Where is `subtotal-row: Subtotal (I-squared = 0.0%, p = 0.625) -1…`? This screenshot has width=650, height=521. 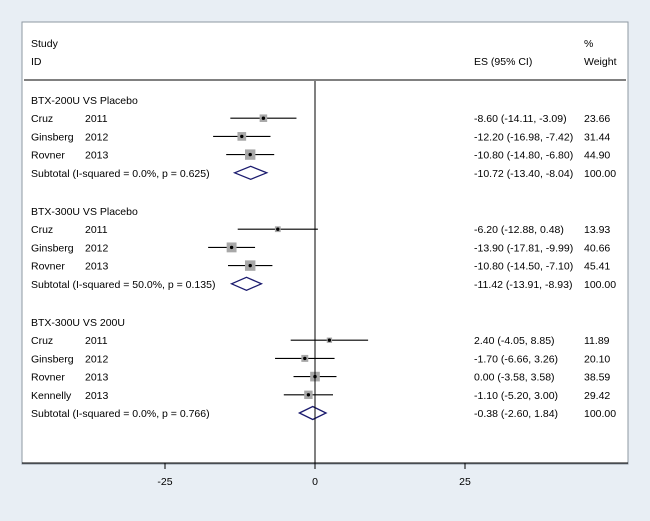 subtotal-row: Subtotal (I-squared = 0.0%, p = 0.625) -1… is located at coordinates (323, 173).